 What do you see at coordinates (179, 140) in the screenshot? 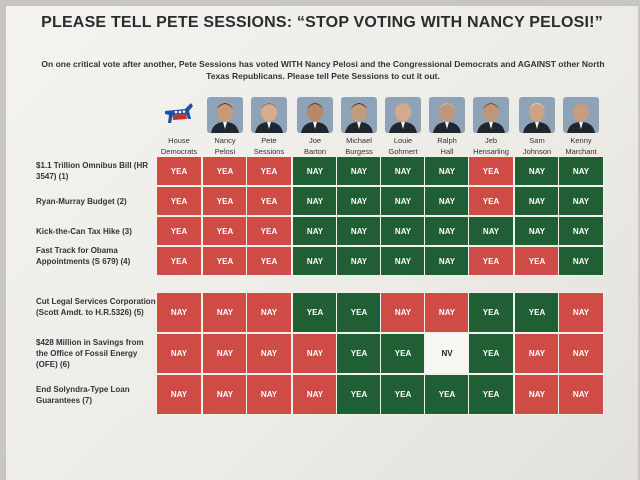
I see `column-name-line-1: House` at bounding box center [179, 140].